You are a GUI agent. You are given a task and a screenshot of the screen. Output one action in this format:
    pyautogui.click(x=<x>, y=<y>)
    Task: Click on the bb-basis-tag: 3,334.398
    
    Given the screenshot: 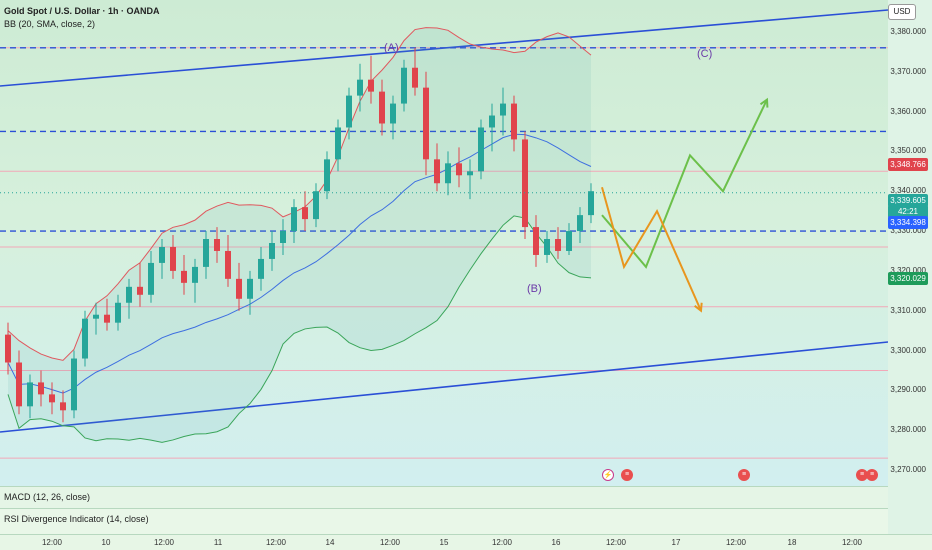 What is the action you would take?
    pyautogui.click(x=908, y=222)
    